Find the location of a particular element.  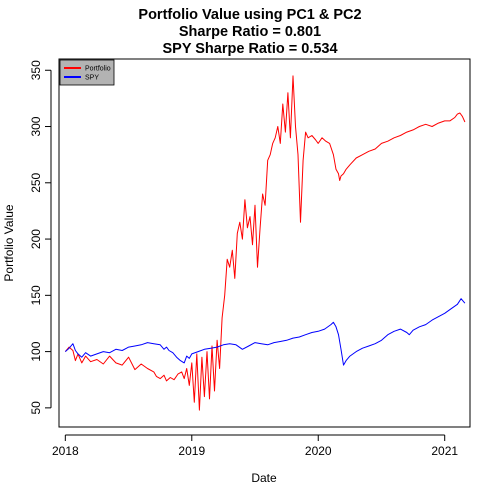

series-line-spy is located at coordinates (265, 332).